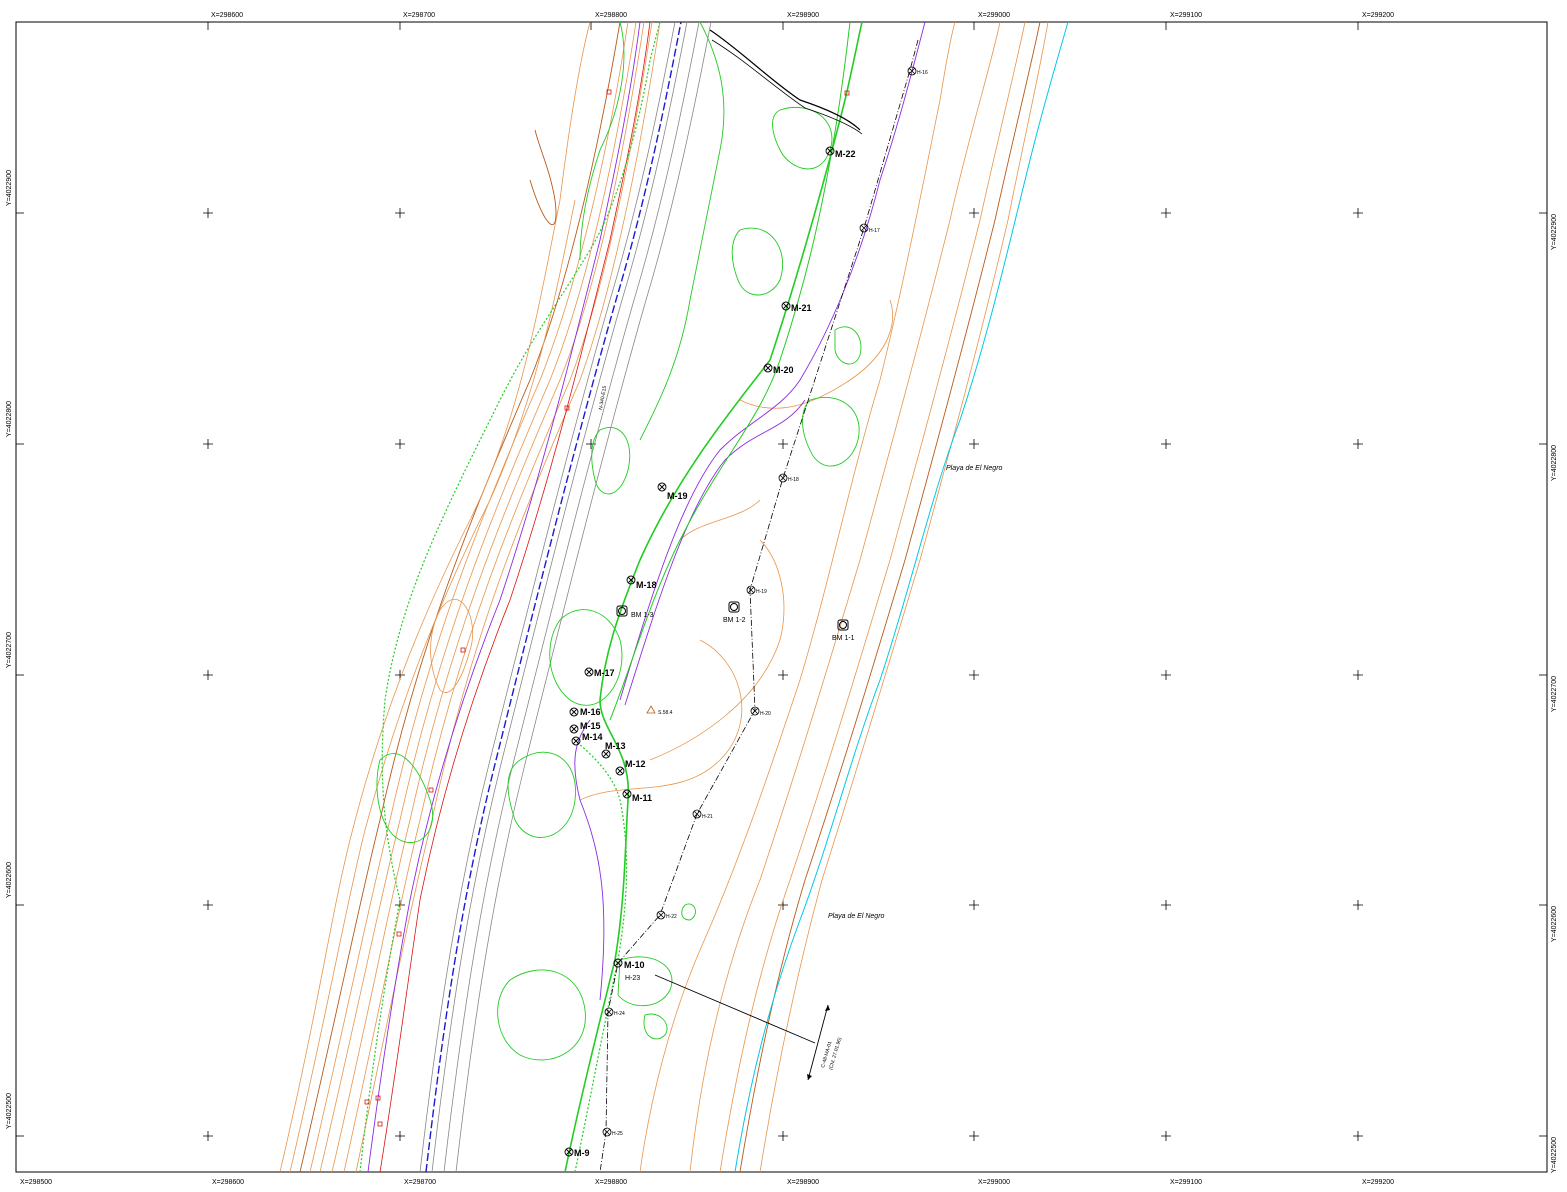 Image resolution: width=1567 pixels, height=1192 pixels. I want to click on coord-x-top: X=299200, so click(1378, 15).